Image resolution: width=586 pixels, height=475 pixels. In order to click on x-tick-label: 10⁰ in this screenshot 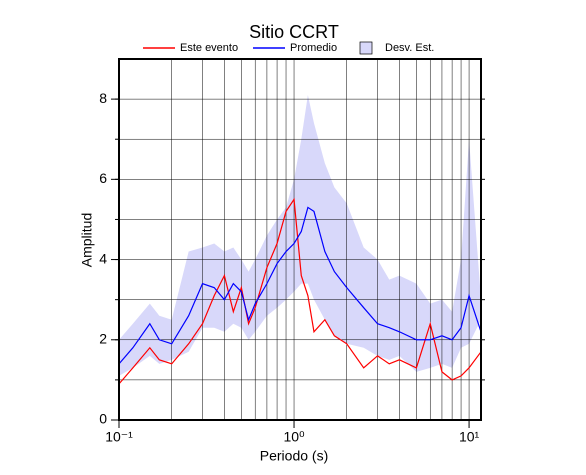, I will do `click(294, 437)`.